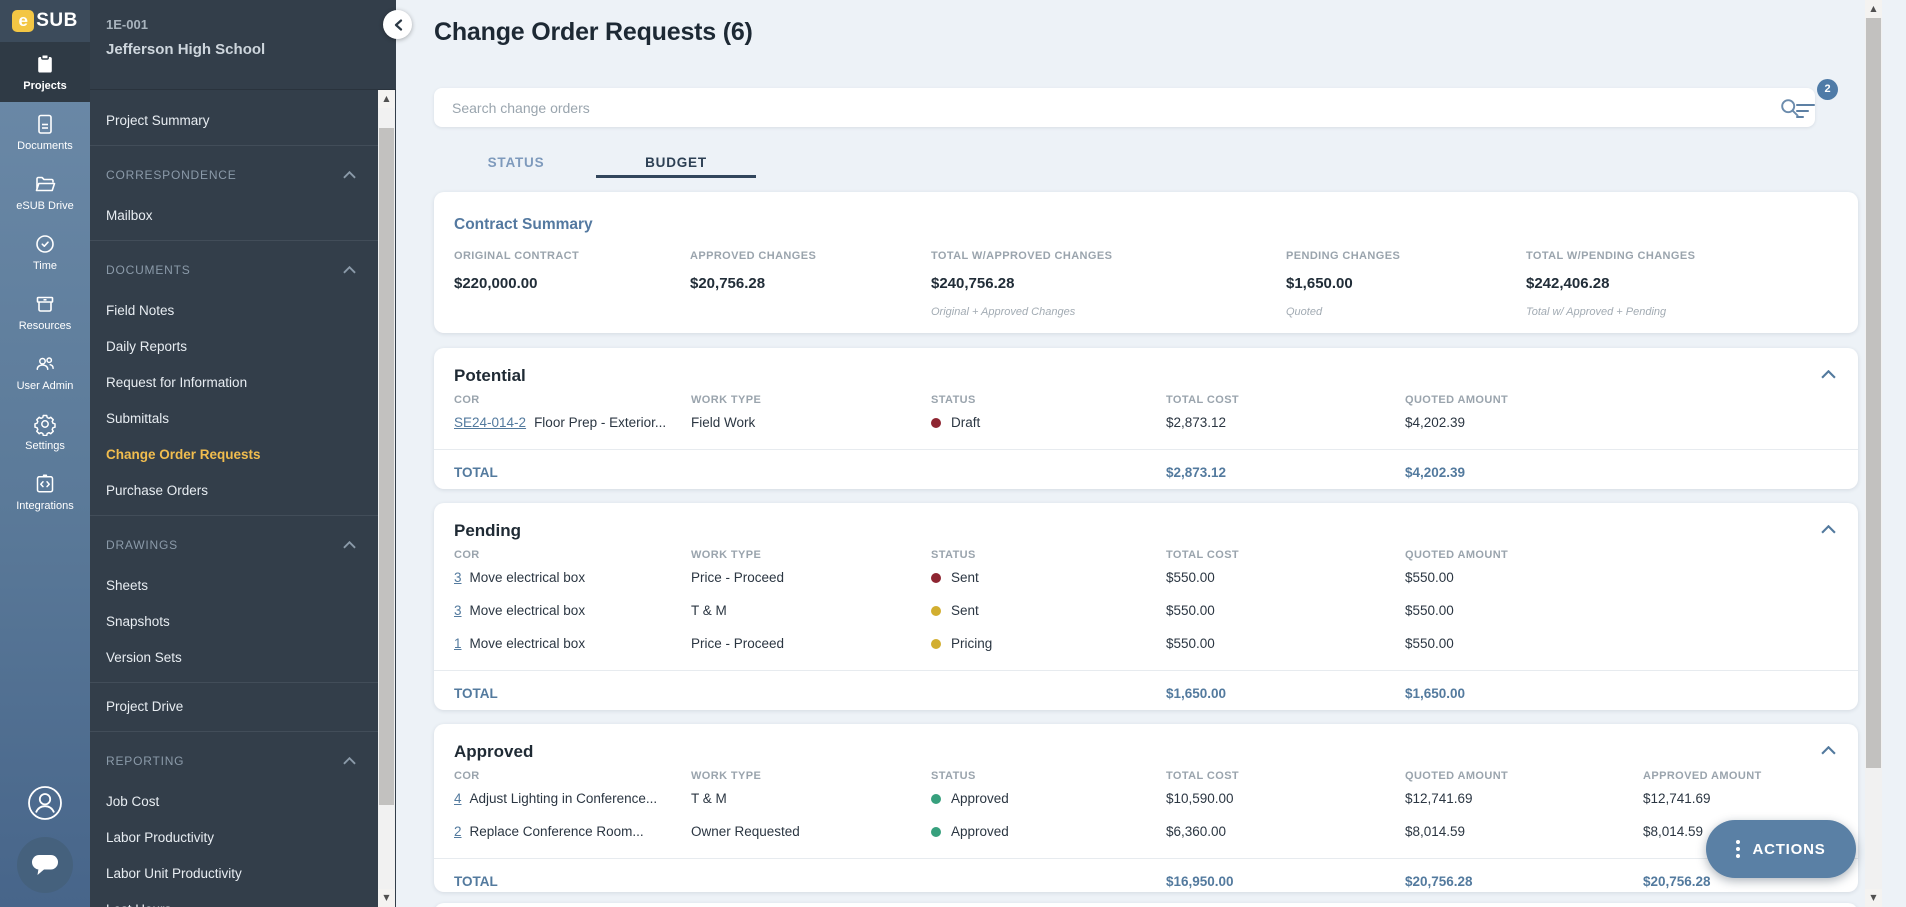  Describe the element at coordinates (45, 432) in the screenshot. I see `rail-item-settings: Settings` at that location.